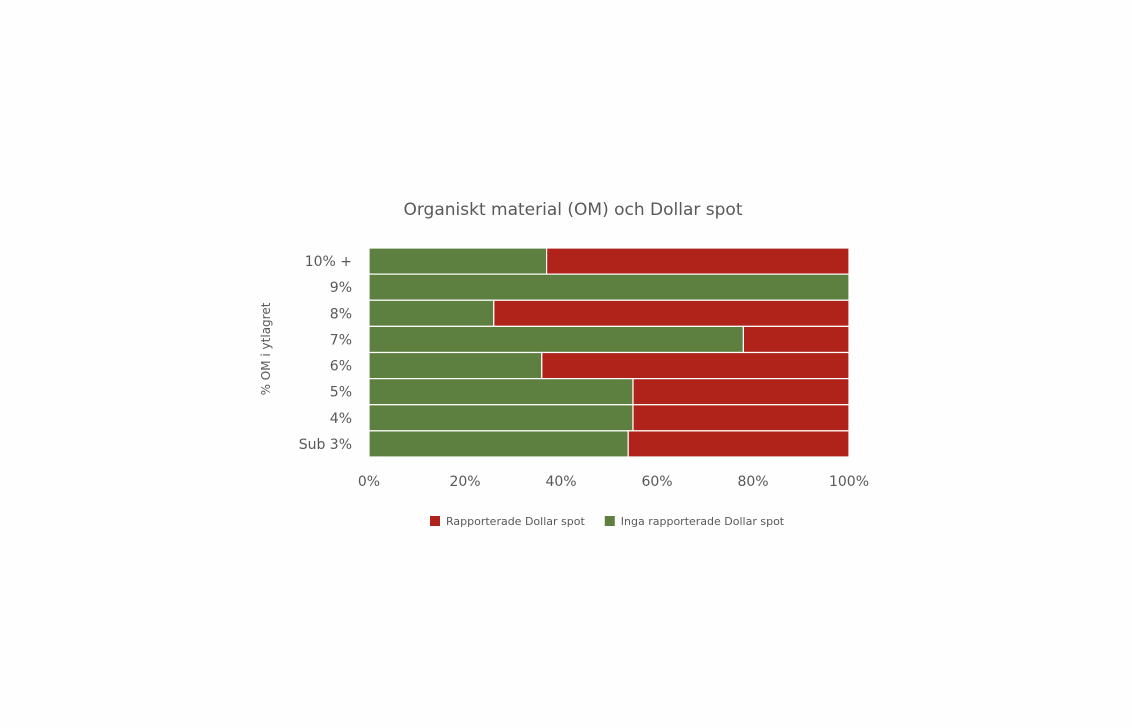 This screenshot has width=1132, height=728. What do you see at coordinates (464, 482) in the screenshot?
I see `x-tick-label: 20%` at bounding box center [464, 482].